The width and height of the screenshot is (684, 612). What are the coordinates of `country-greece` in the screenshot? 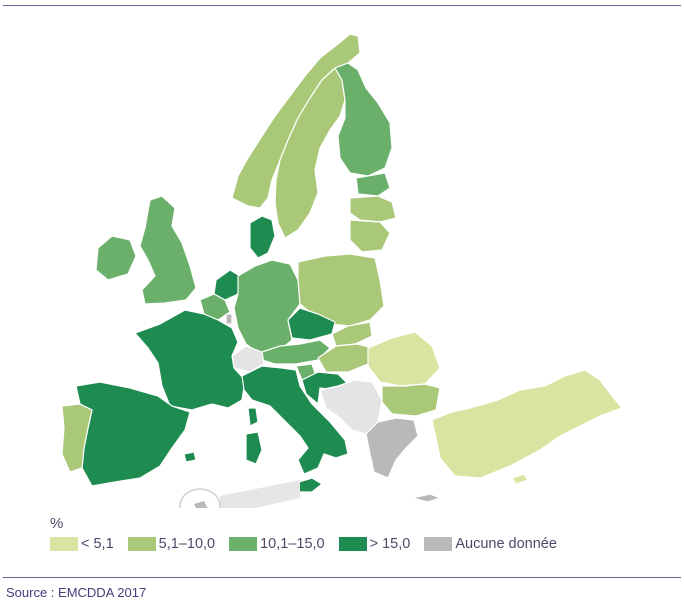 It's located at (392, 448).